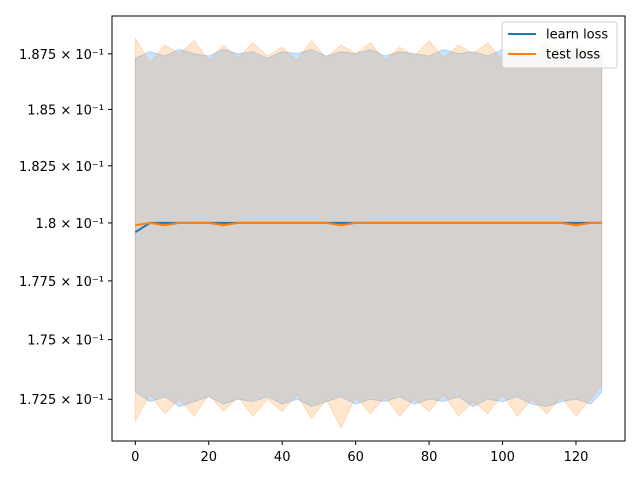 The width and height of the screenshot is (640, 480). I want to click on x-axis: 0 20 40 60 80 100 120, so click(359, 453).